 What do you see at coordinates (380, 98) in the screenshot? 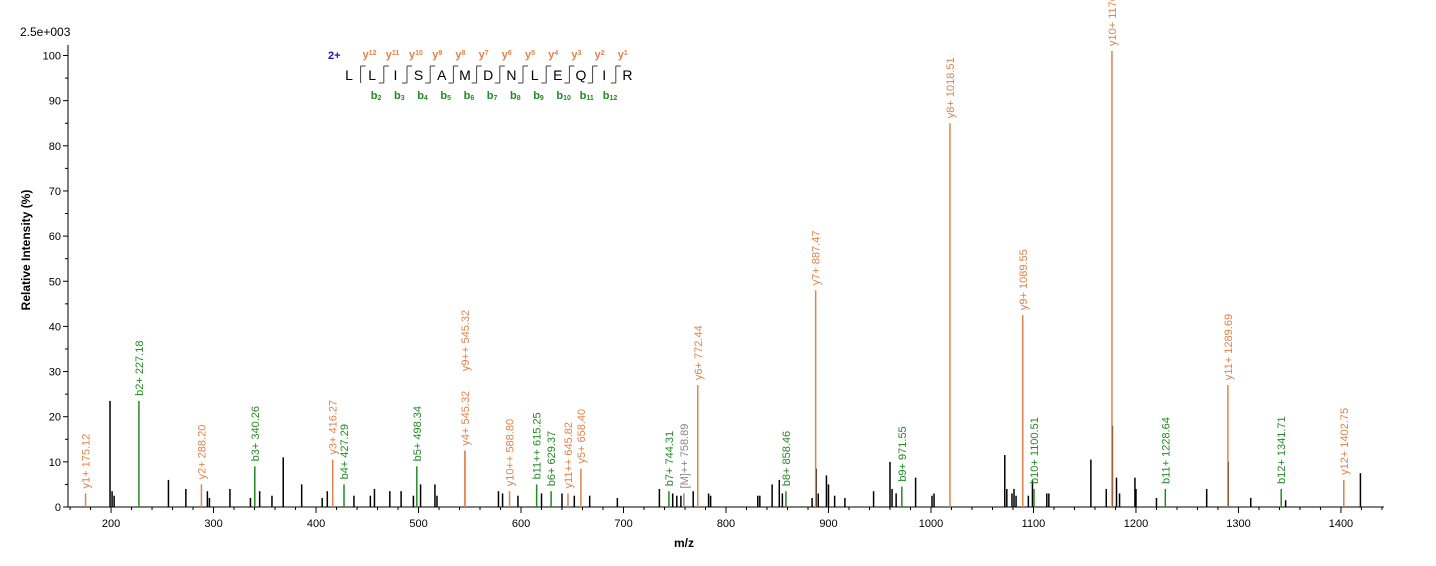
I see `b-ion-number: 2` at bounding box center [380, 98].